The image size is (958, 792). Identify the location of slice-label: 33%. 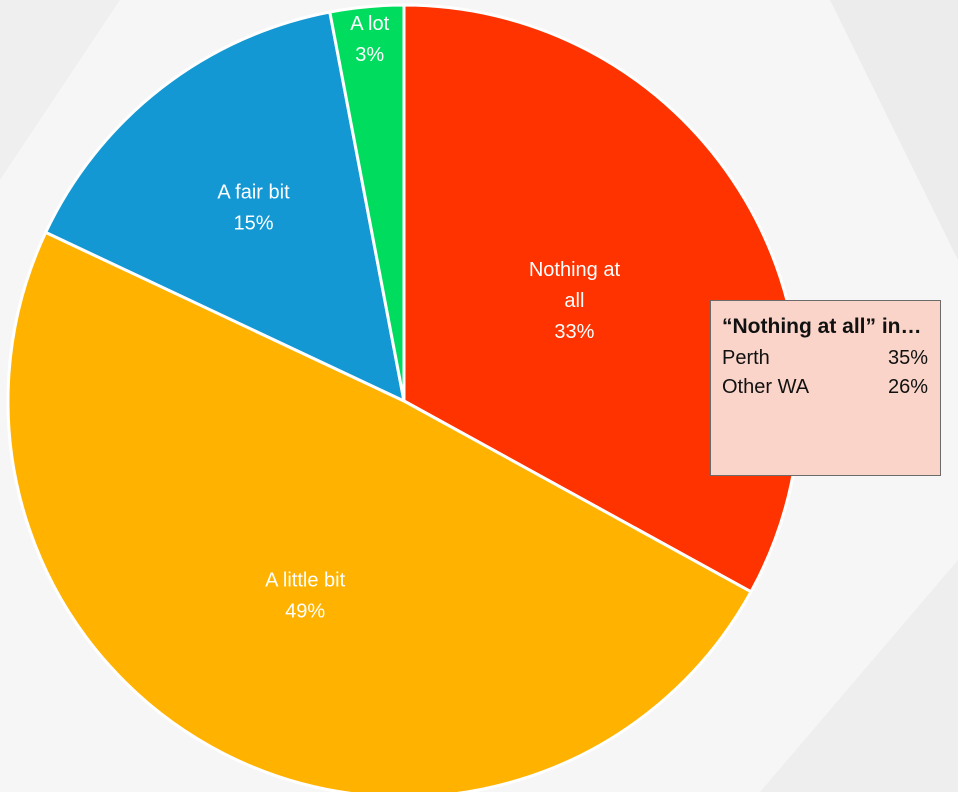
(574, 332).